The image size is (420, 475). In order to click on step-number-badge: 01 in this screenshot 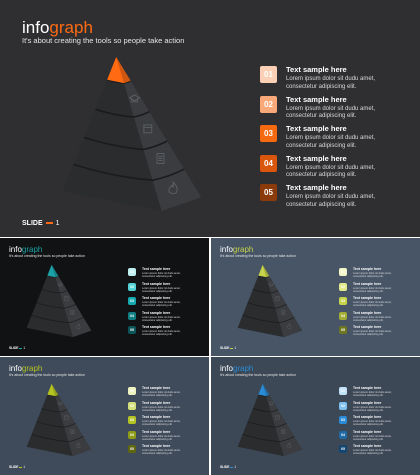, I will do `click(343, 391)`.